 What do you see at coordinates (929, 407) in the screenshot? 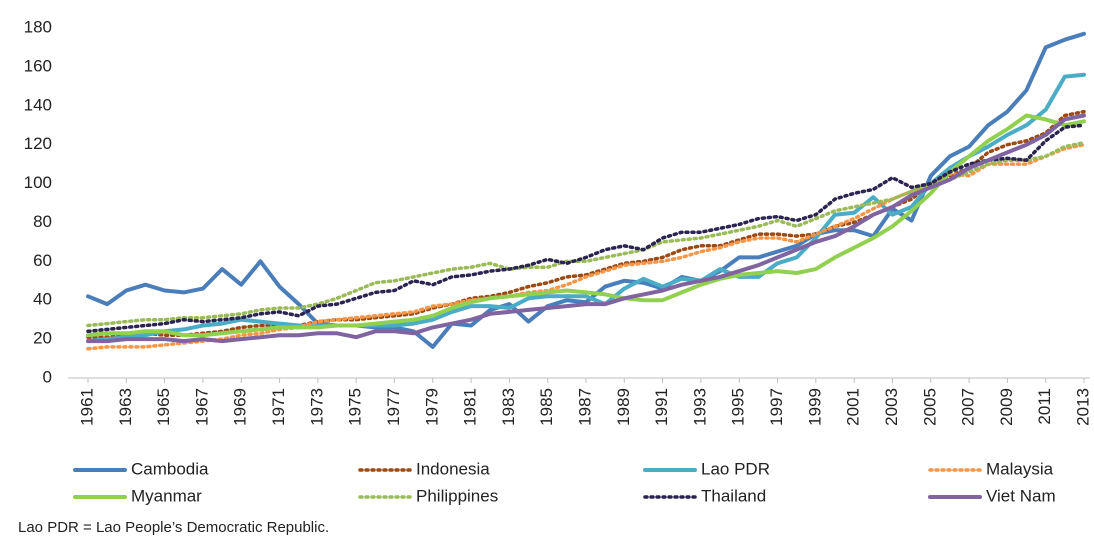
I see `x-tick-label: 2005` at bounding box center [929, 407].